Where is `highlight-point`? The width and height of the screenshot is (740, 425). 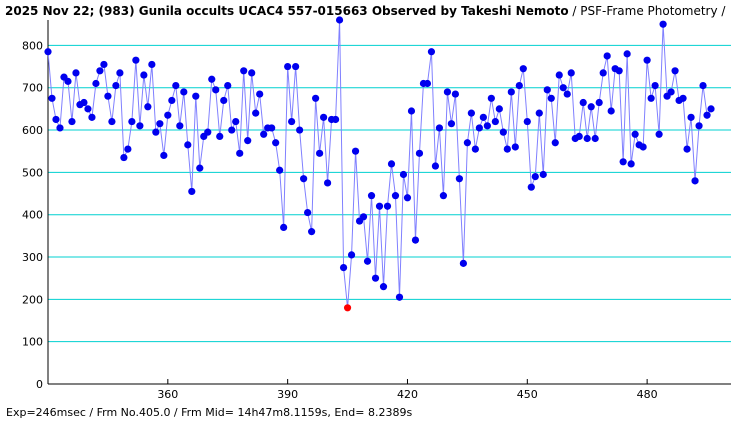 highlight-point is located at coordinates (347, 308).